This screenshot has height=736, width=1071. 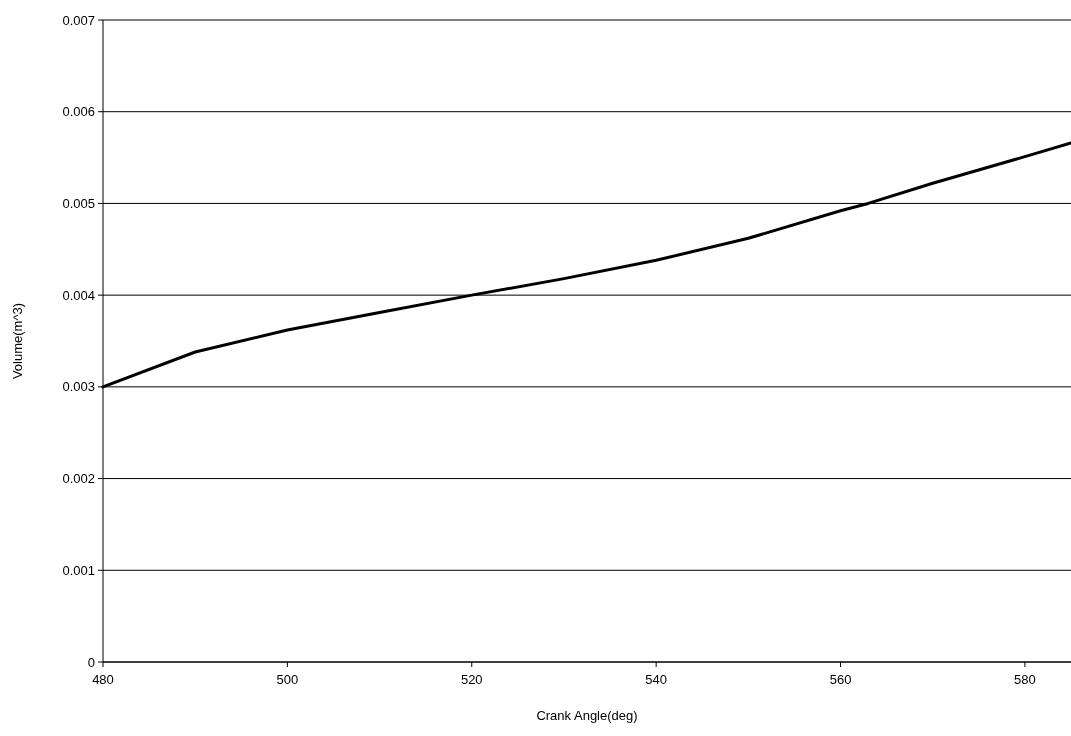 I want to click on x-tick-label: 500, so click(x=287, y=679).